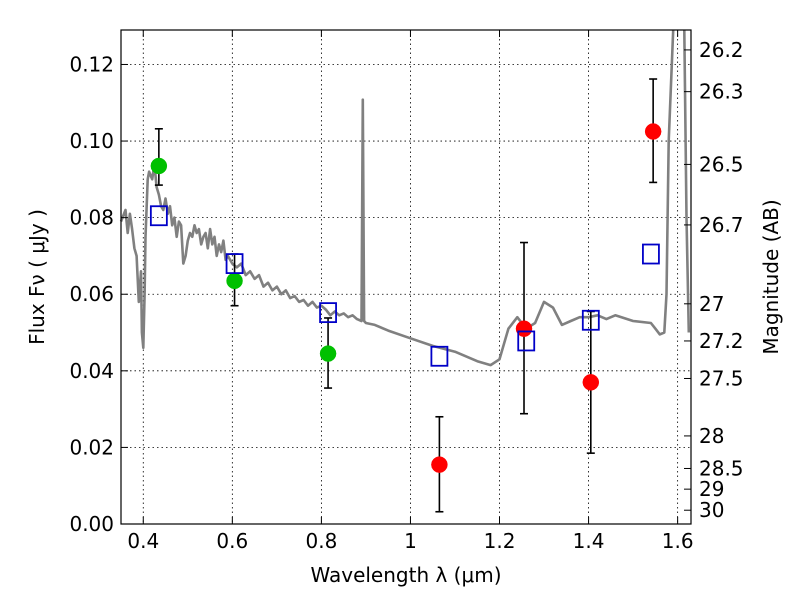  What do you see at coordinates (91, 294) in the screenshot?
I see `y-tick-label: 0.06` at bounding box center [91, 294].